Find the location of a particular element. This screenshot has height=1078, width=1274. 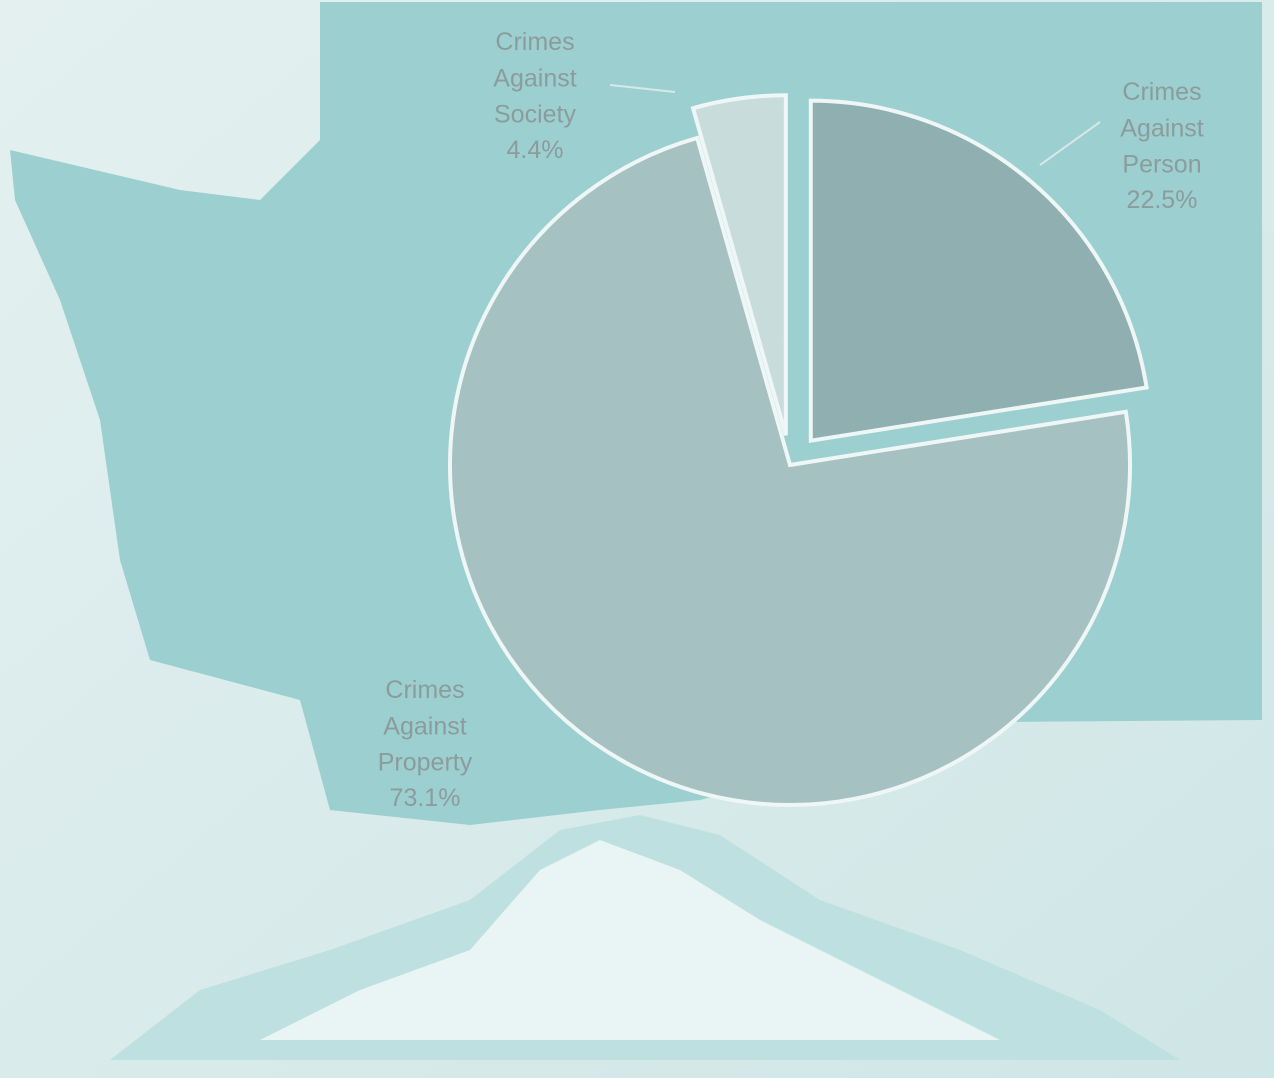

slice-value-label: 4.4% is located at coordinates (535, 150).